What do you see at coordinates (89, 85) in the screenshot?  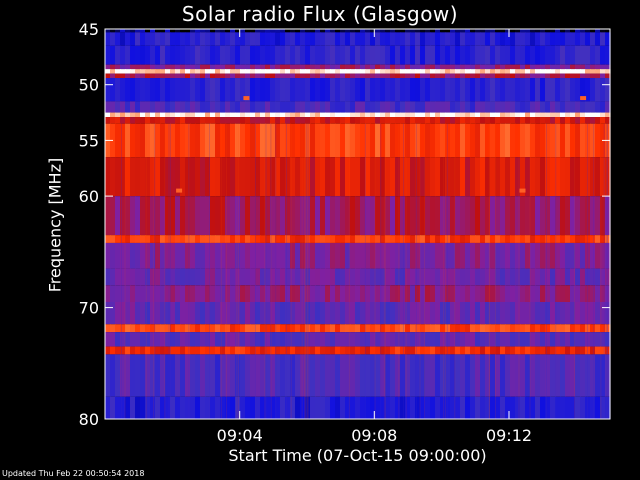 I see `y-tick-label: 50` at bounding box center [89, 85].